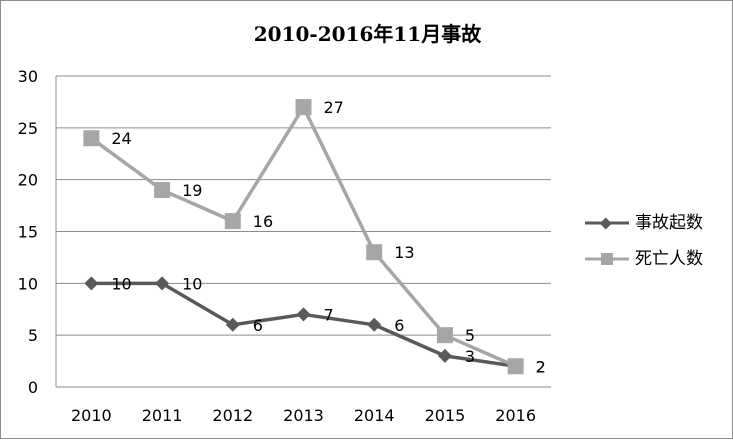 The height and width of the screenshot is (440, 733). What do you see at coordinates (33, 387) in the screenshot?
I see `y-tick-label: 0` at bounding box center [33, 387].